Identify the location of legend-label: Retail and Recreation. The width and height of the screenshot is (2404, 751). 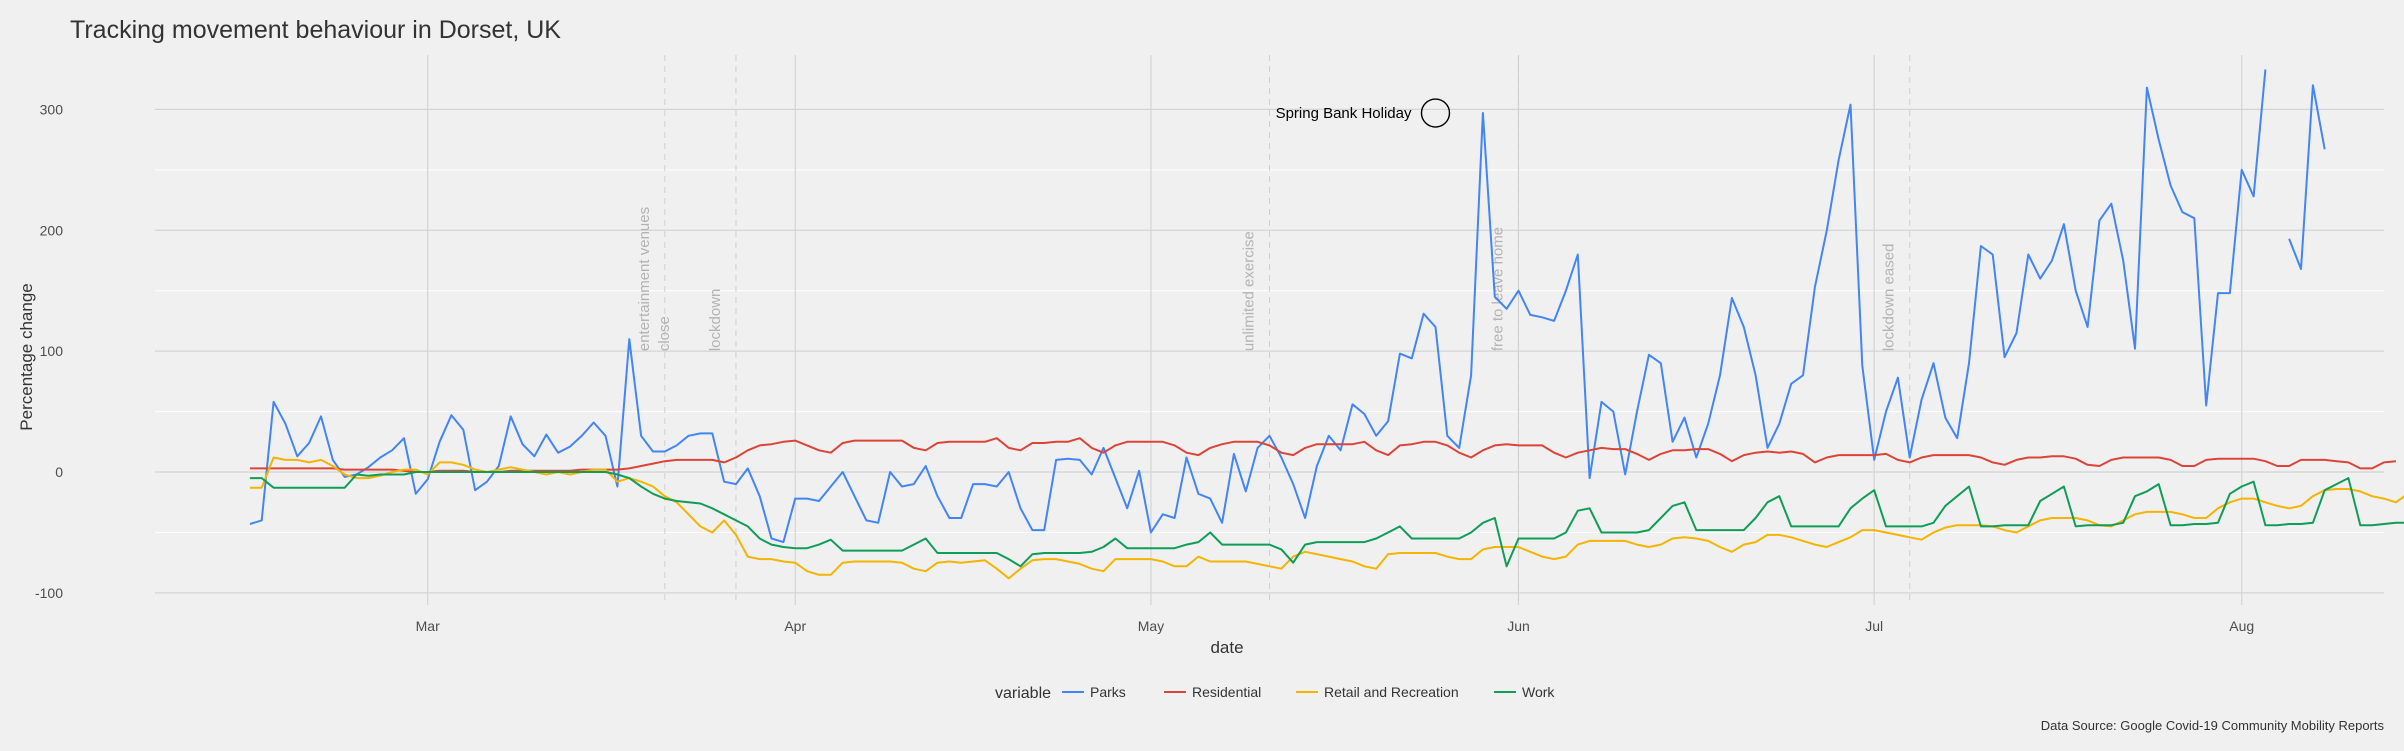
(1391, 692).